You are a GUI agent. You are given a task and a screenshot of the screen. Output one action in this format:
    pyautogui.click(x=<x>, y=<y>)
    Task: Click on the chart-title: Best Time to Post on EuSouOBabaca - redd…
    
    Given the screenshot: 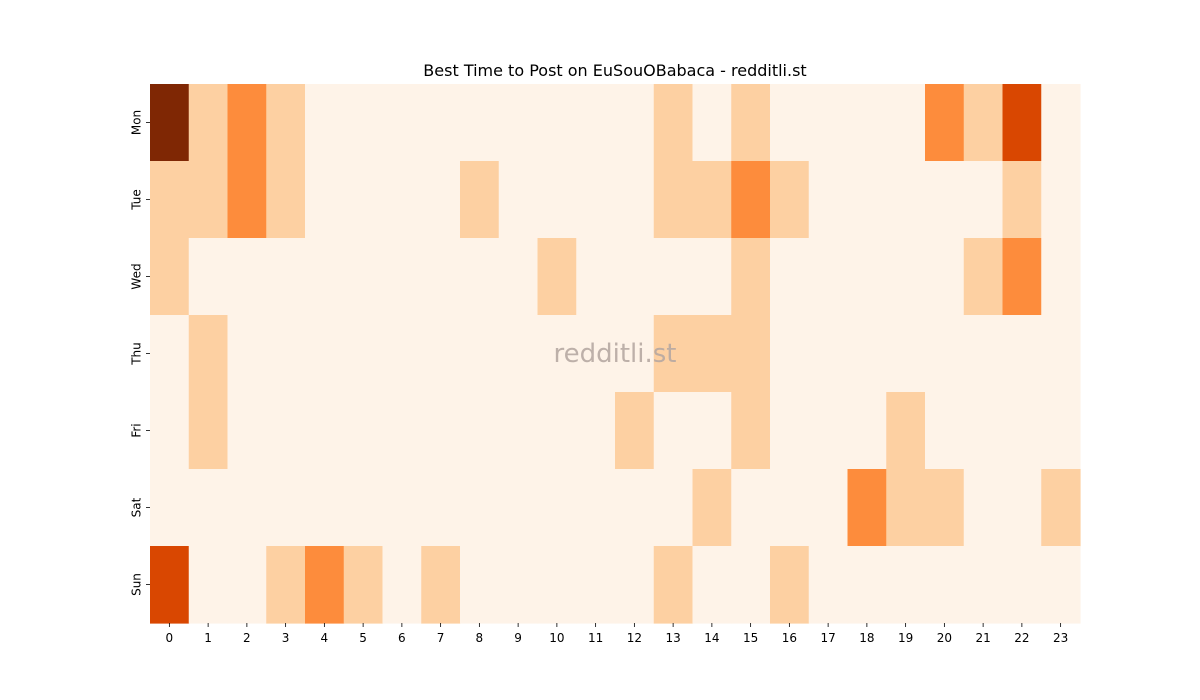 What is the action you would take?
    pyautogui.click(x=614, y=70)
    